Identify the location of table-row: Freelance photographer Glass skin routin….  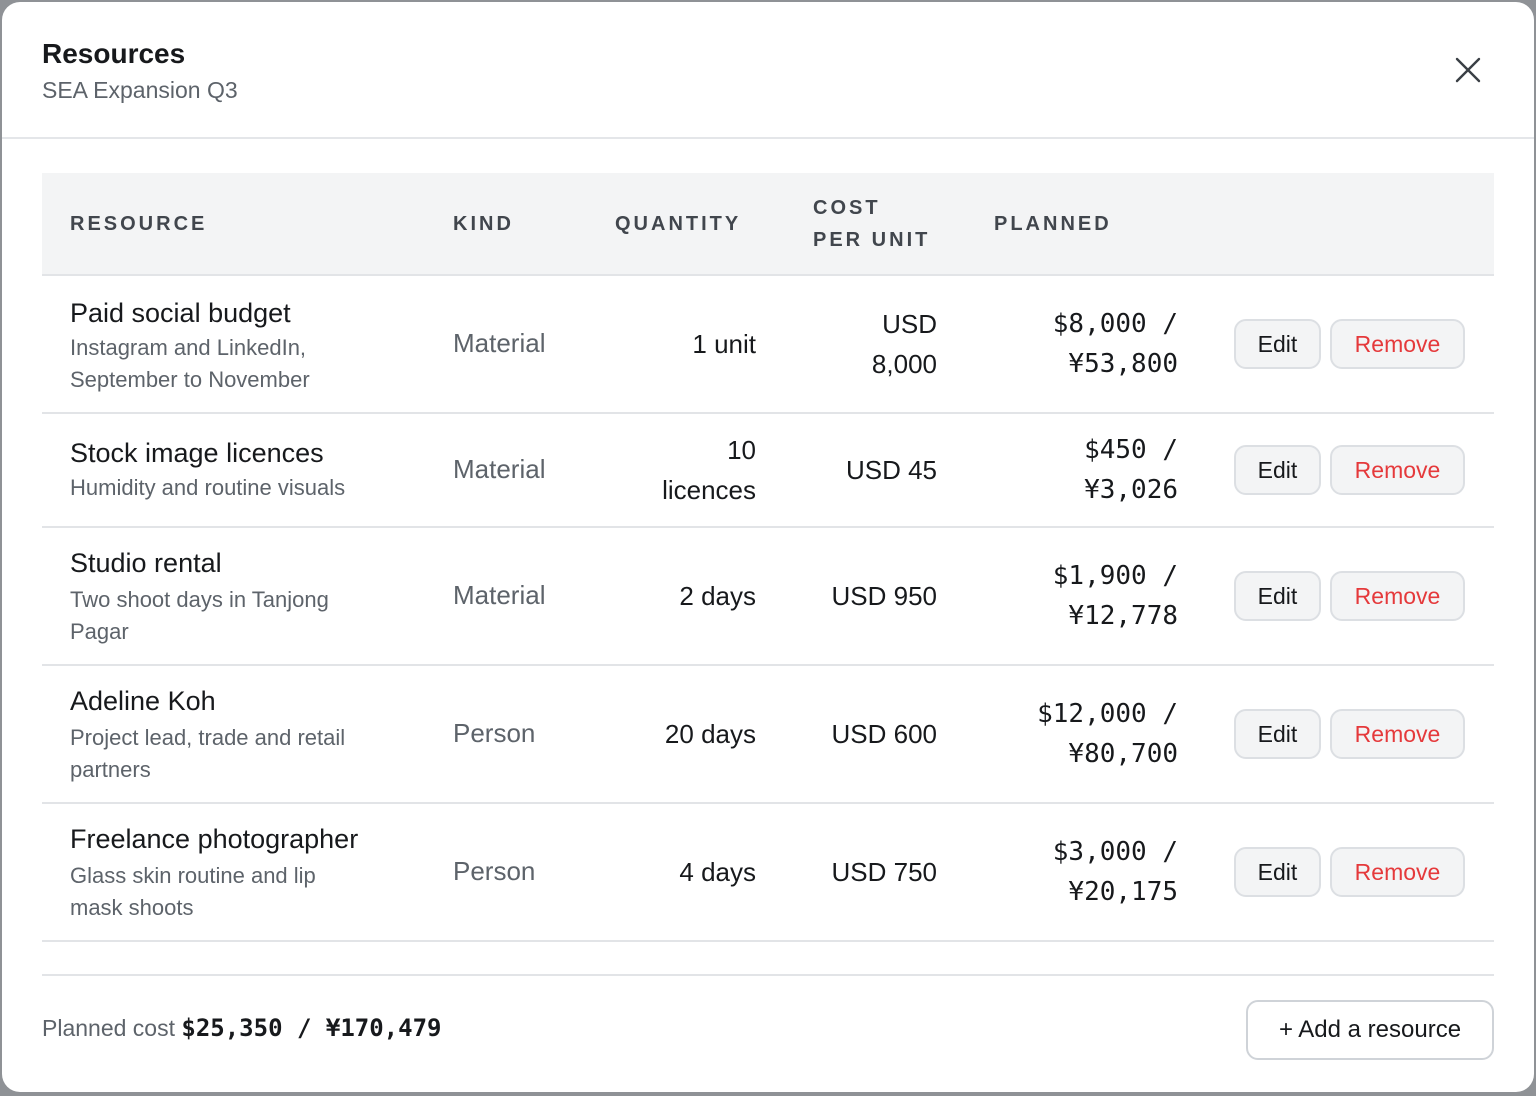
(768, 873).